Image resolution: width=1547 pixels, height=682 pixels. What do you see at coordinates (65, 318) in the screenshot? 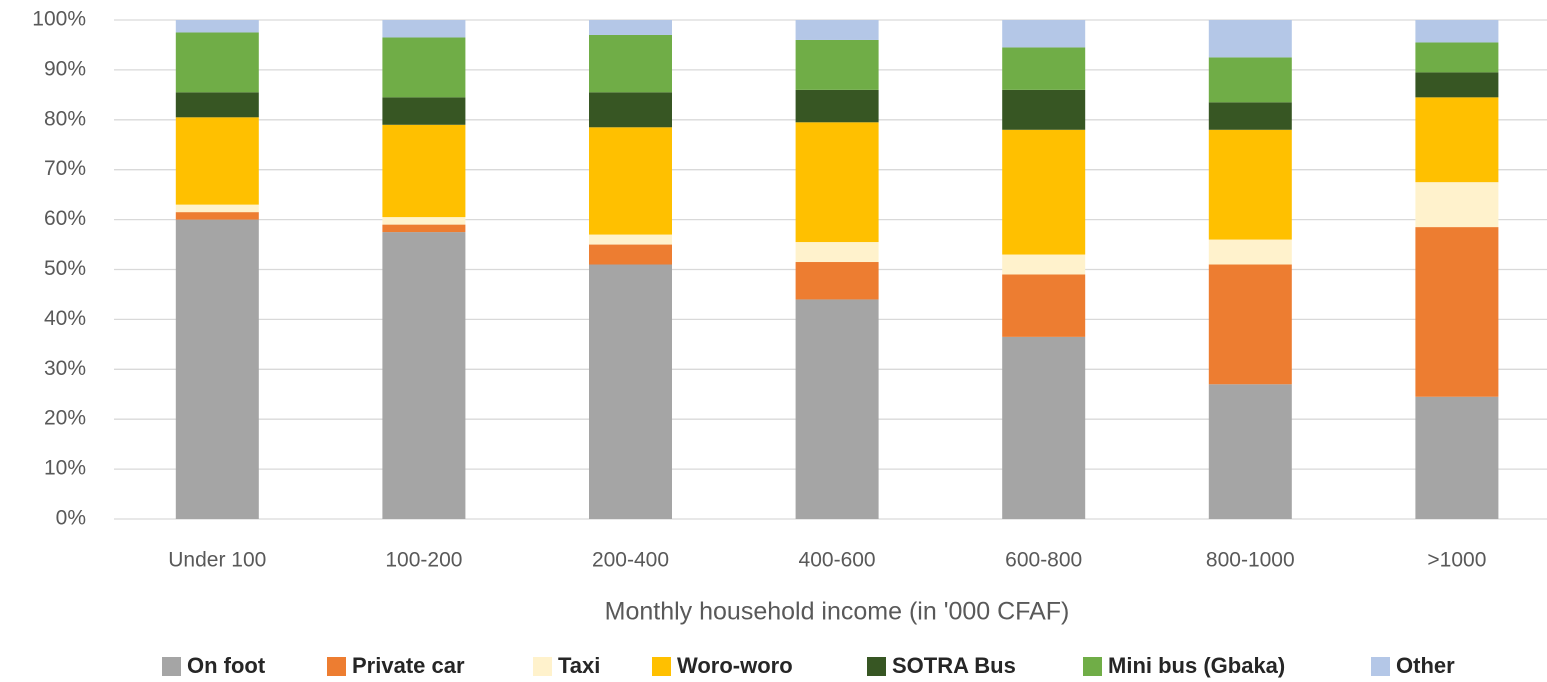
I see `y-tick-label: 40%` at bounding box center [65, 318].